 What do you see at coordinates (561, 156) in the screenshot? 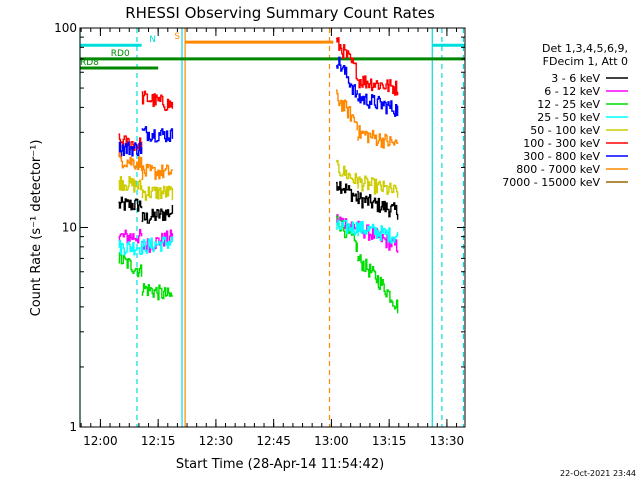
I see `legend-label-6: 300 - 800 keV` at bounding box center [561, 156].